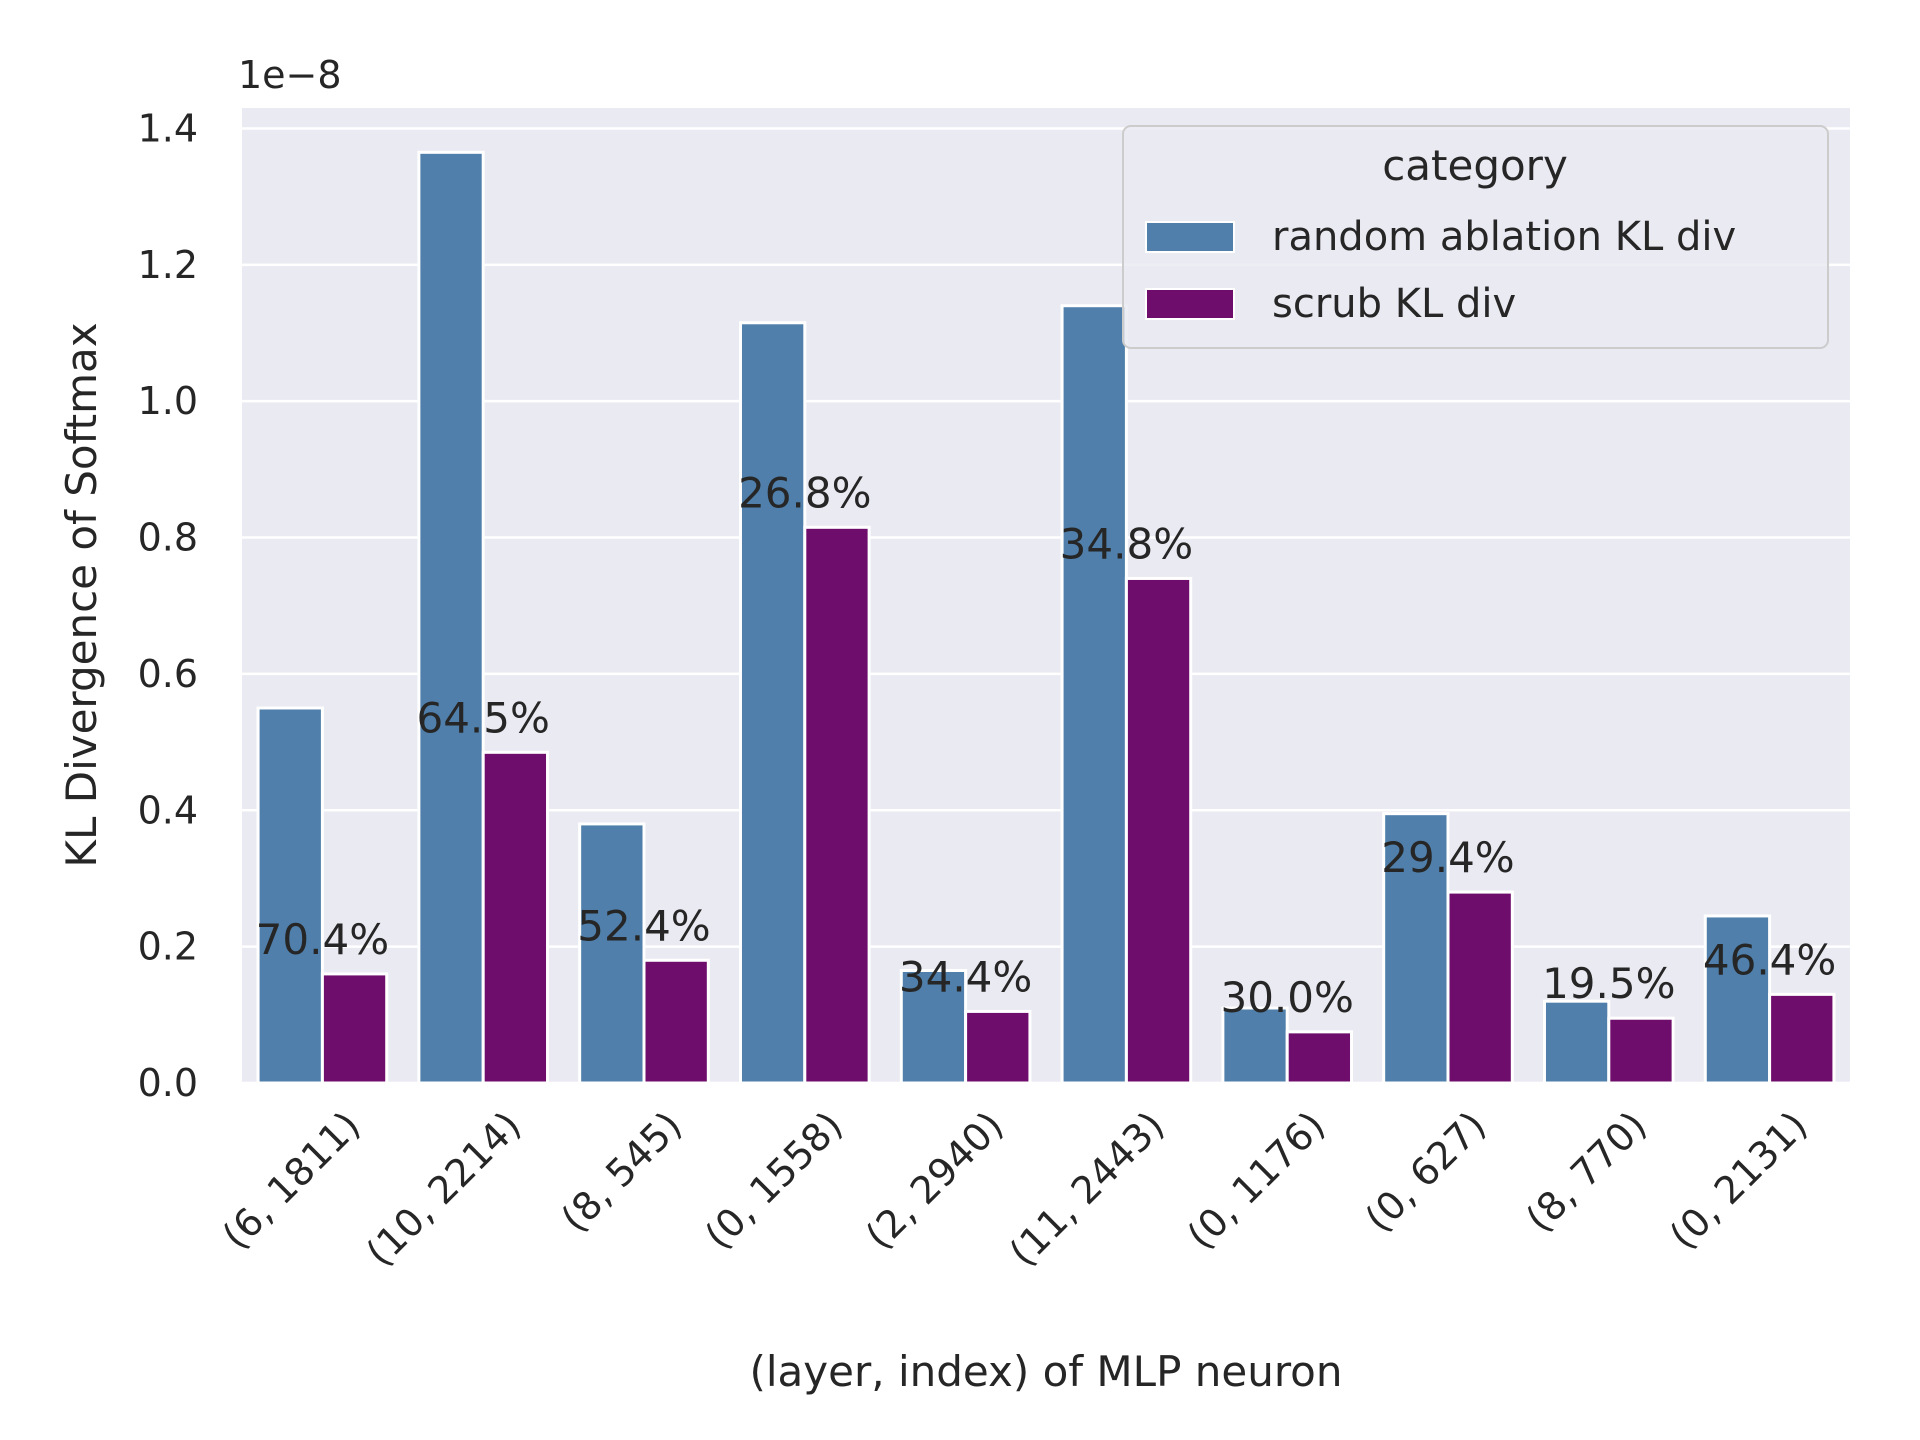 This screenshot has width=1920, height=1440. What do you see at coordinates (322, 939) in the screenshot?
I see `percent-annotation: 70.4%` at bounding box center [322, 939].